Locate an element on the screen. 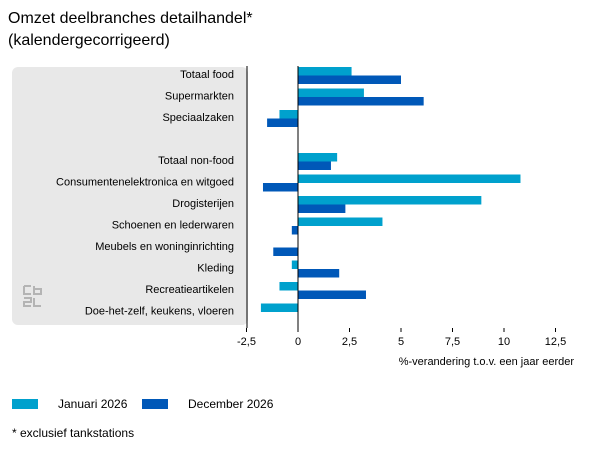  x-tick-label: 7,5 is located at coordinates (452, 342).